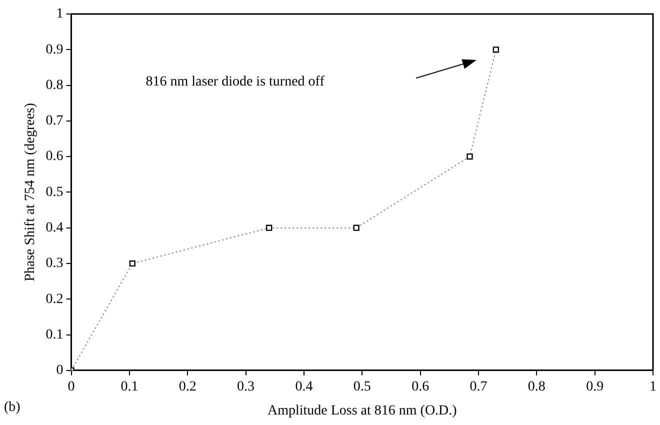 Image resolution: width=660 pixels, height=425 pixels. I want to click on y-tick-label: 0.1, so click(55, 334).